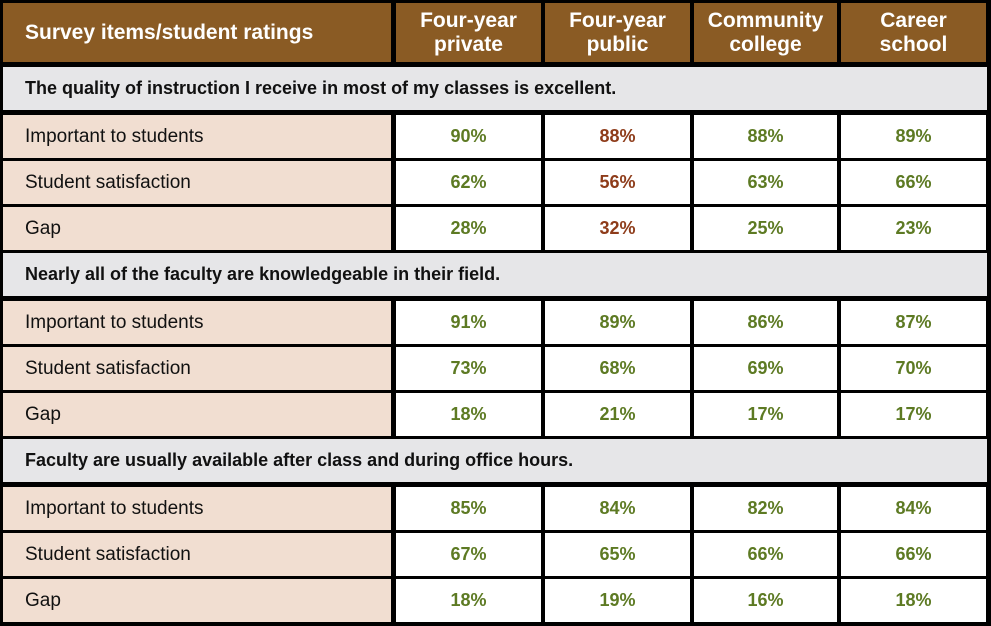  What do you see at coordinates (913, 32) in the screenshot?
I see `header-career-school: Career school` at bounding box center [913, 32].